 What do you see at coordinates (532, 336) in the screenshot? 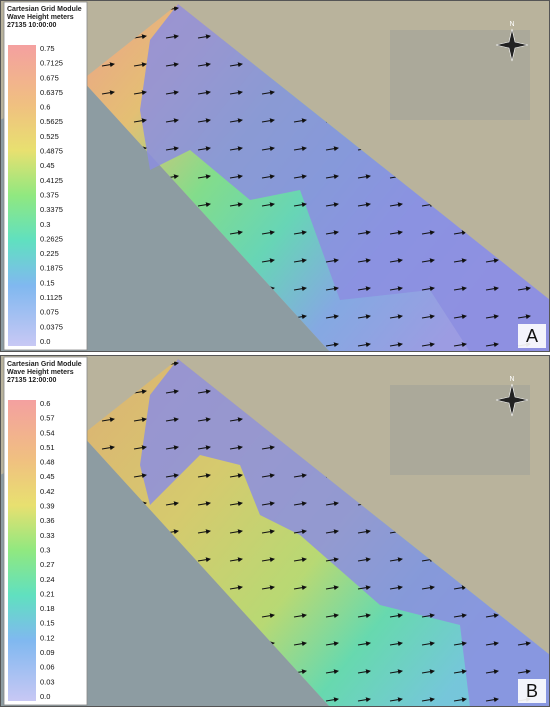
I see `letter-box` at bounding box center [532, 336].